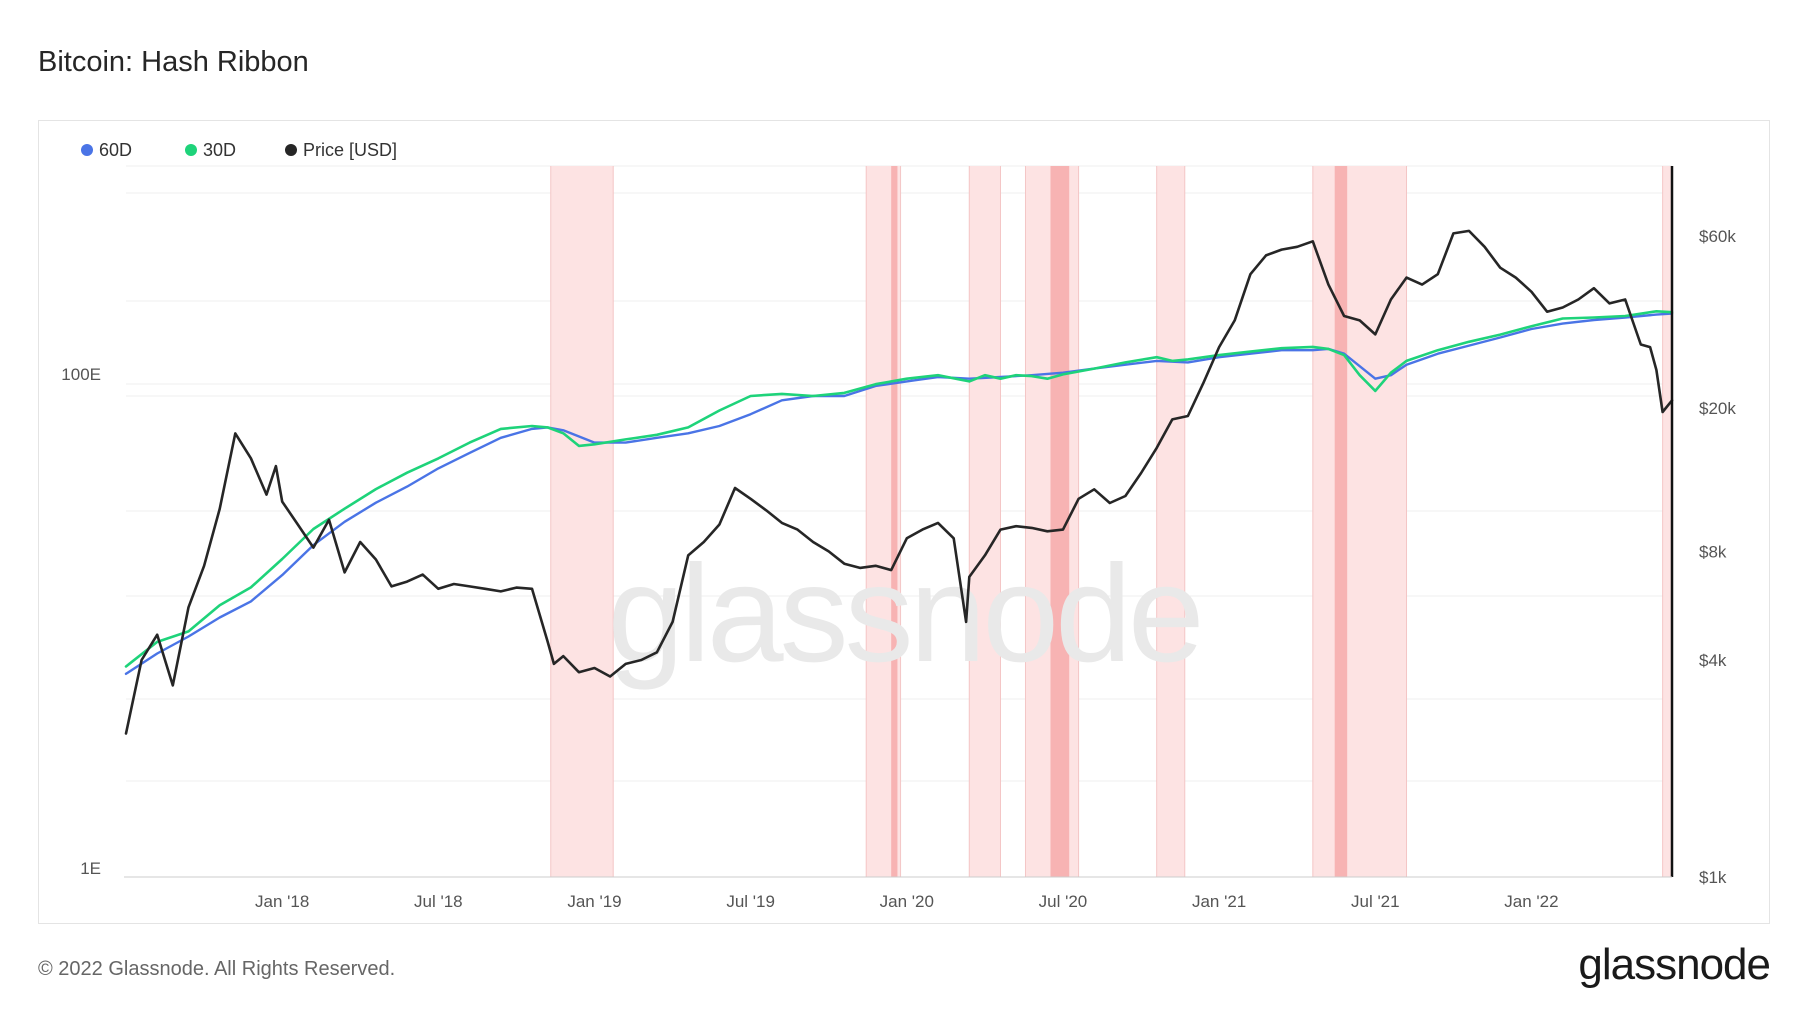 This screenshot has width=1800, height=1013. I want to click on right-tick-label-2: $8k, so click(1713, 551).